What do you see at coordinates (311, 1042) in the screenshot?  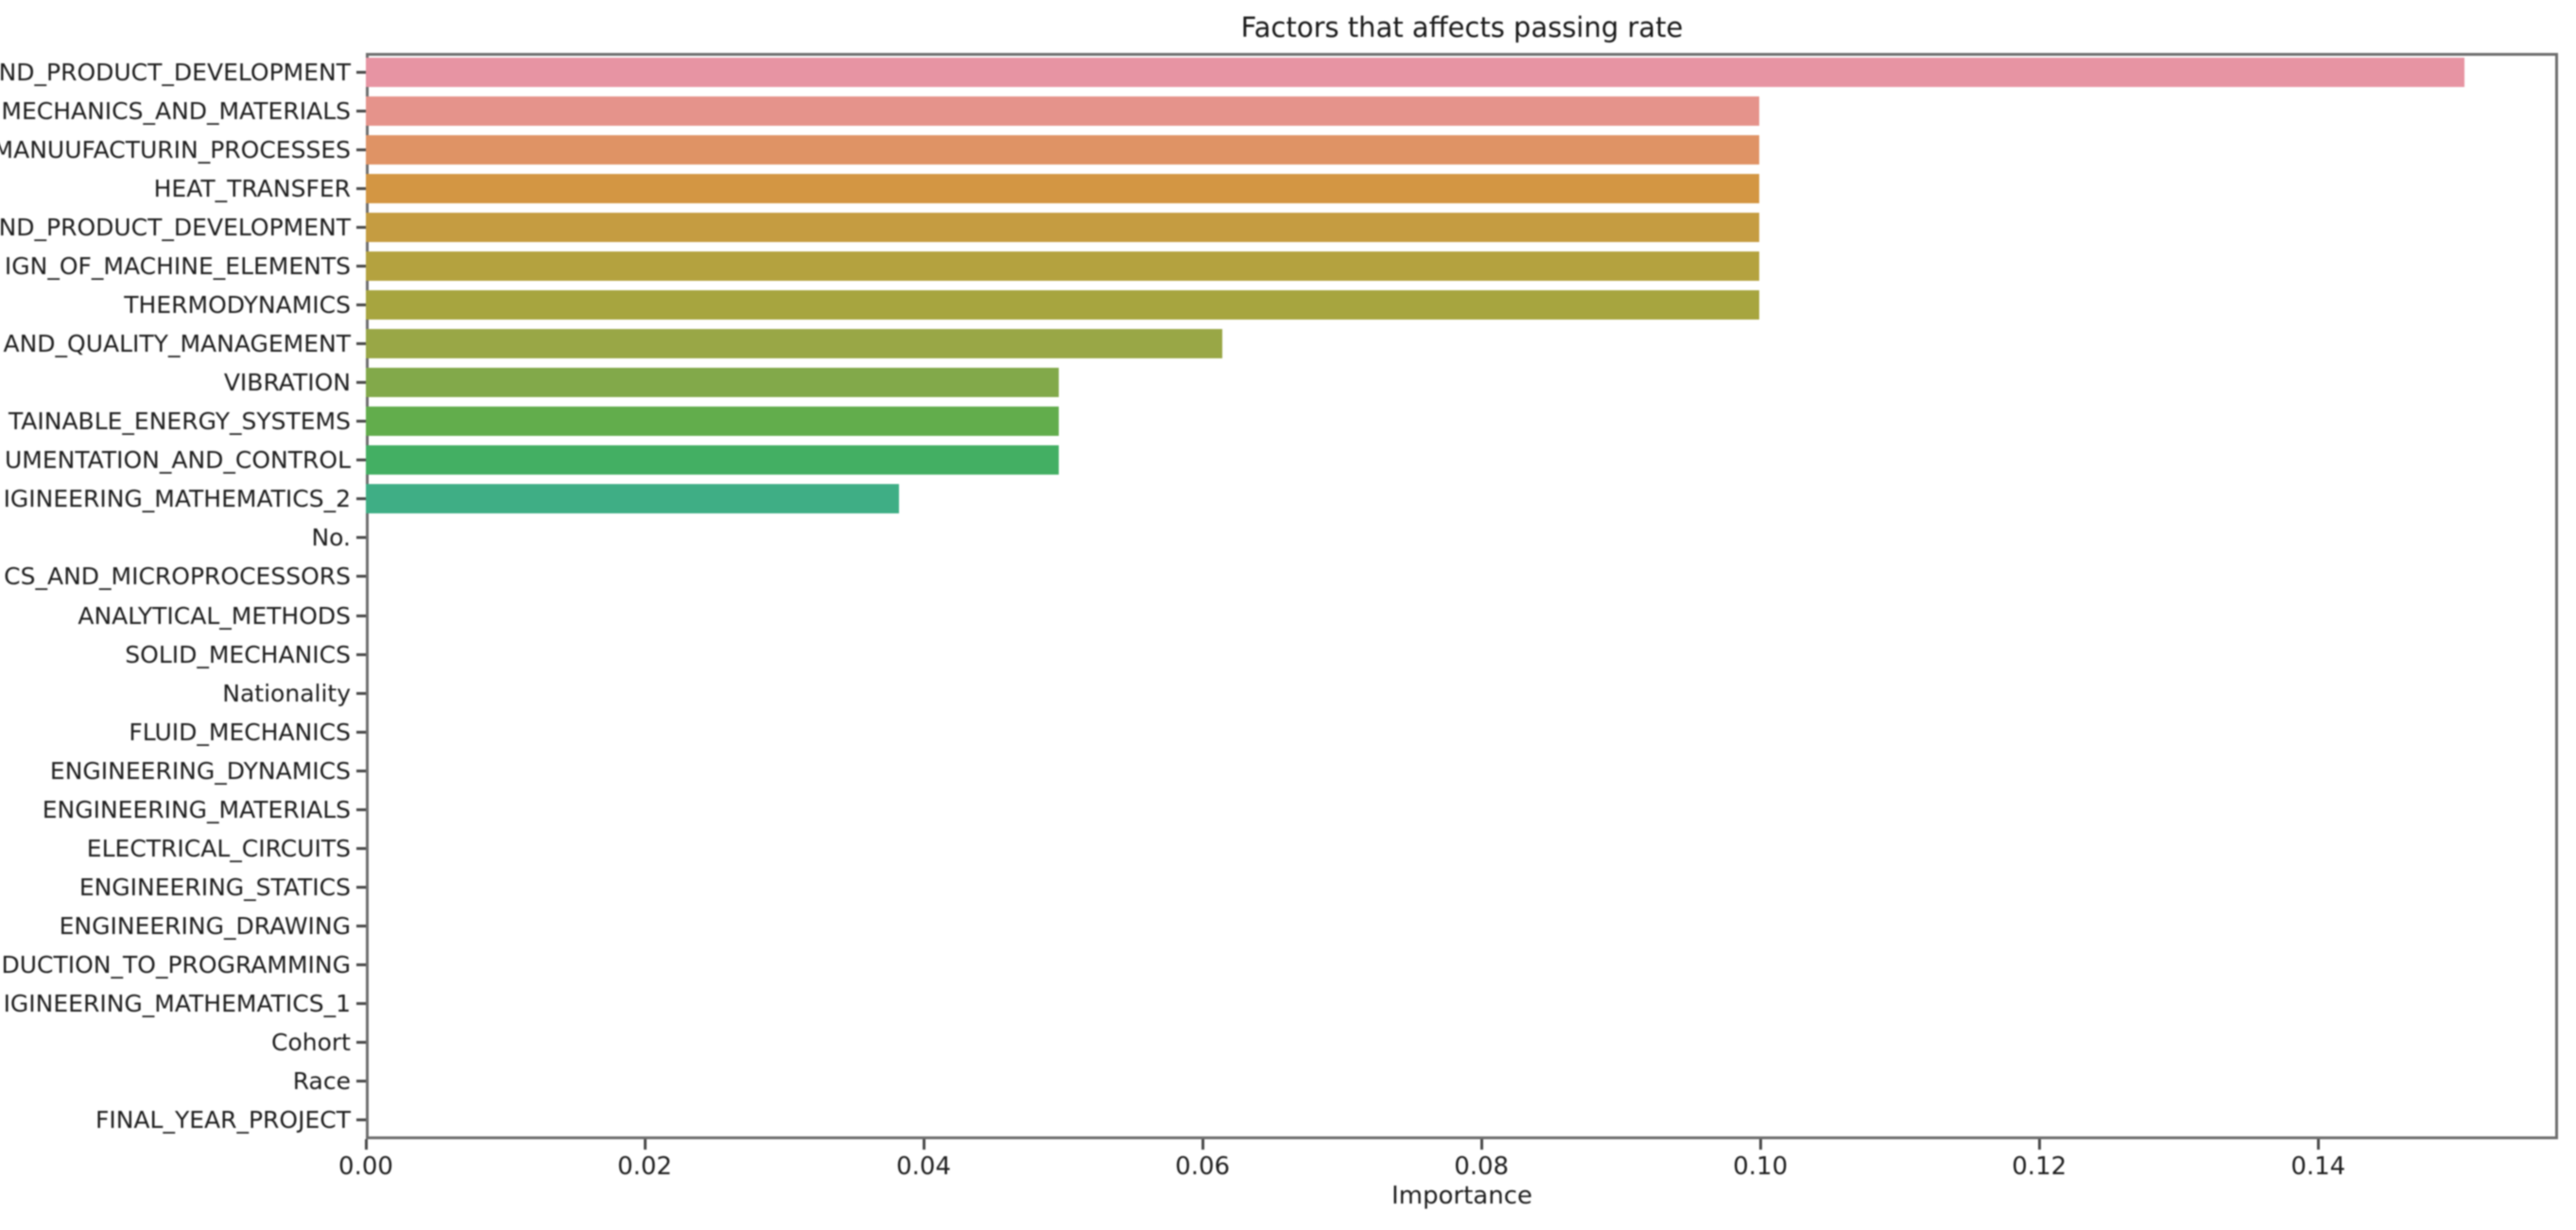 I see `y-axis-label: Cohort` at bounding box center [311, 1042].